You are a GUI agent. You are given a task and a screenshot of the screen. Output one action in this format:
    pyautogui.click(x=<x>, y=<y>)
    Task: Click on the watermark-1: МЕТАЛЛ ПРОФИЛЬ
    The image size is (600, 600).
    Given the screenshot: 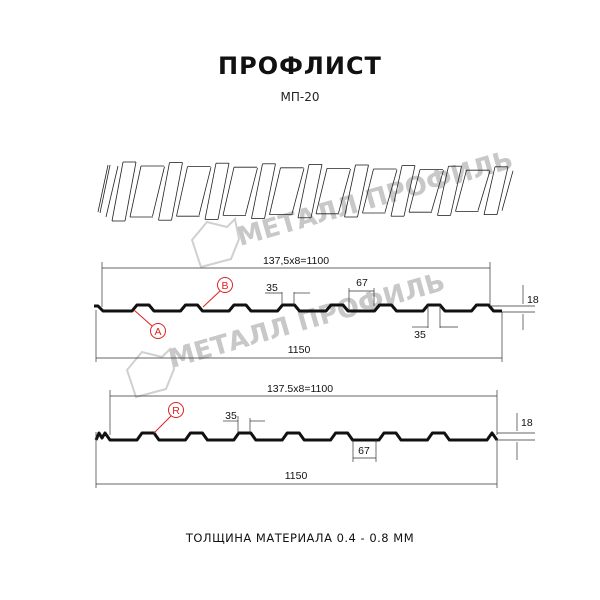 What is the action you would take?
    pyautogui.click(x=353, y=207)
    